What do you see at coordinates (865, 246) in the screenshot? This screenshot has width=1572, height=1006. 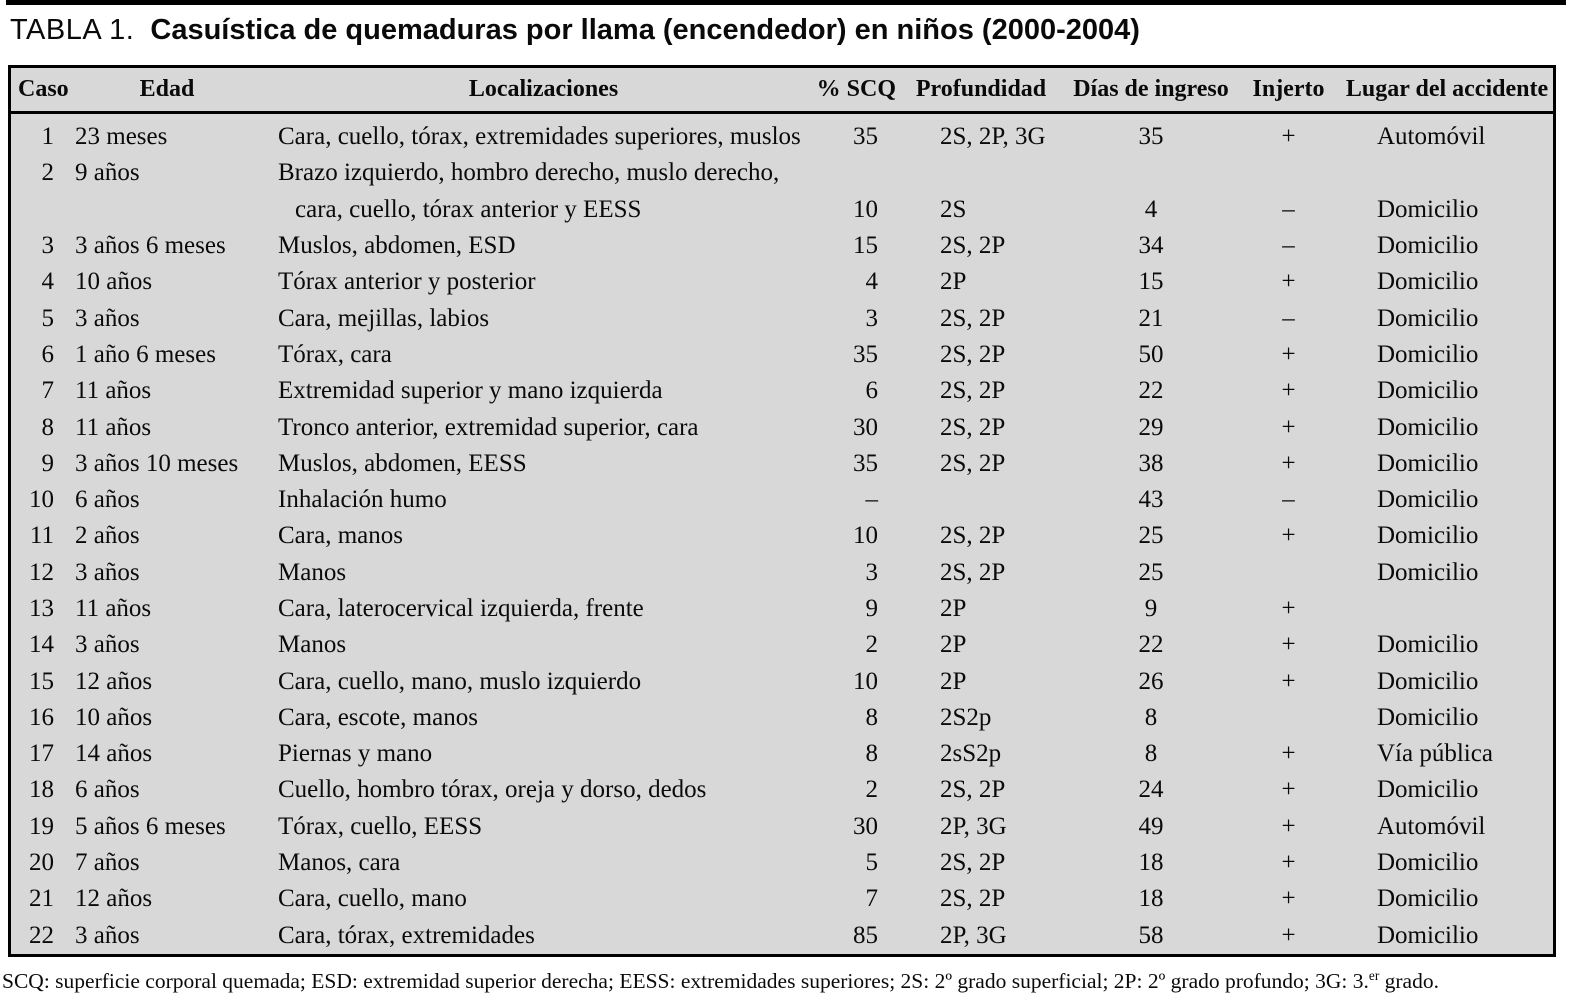 I see `cell-scq: 15` at bounding box center [865, 246].